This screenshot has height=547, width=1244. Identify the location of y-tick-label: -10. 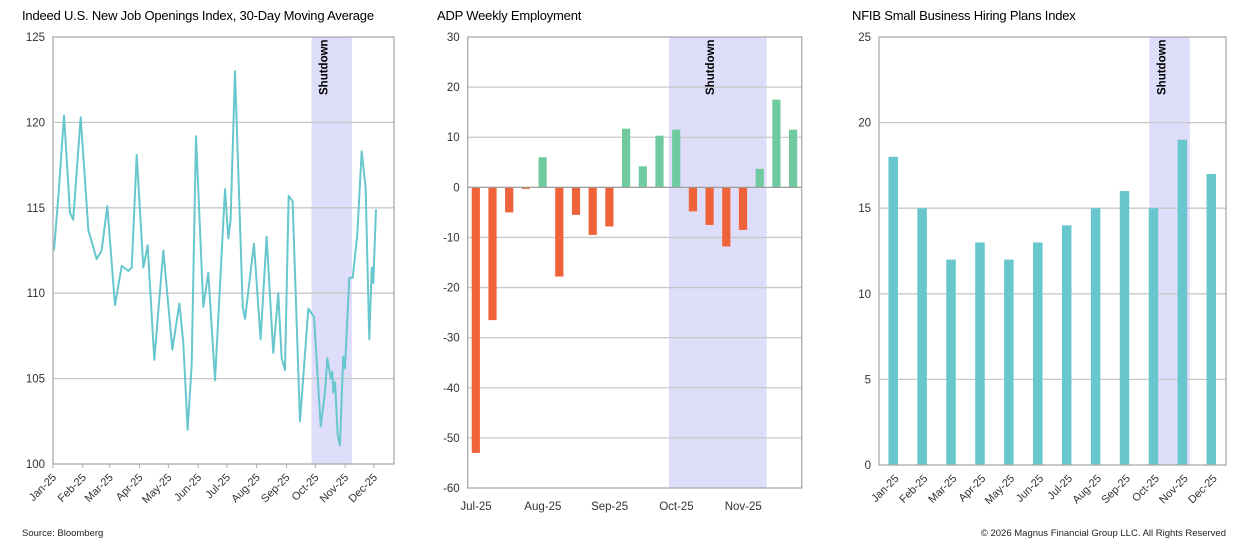
(451, 238).